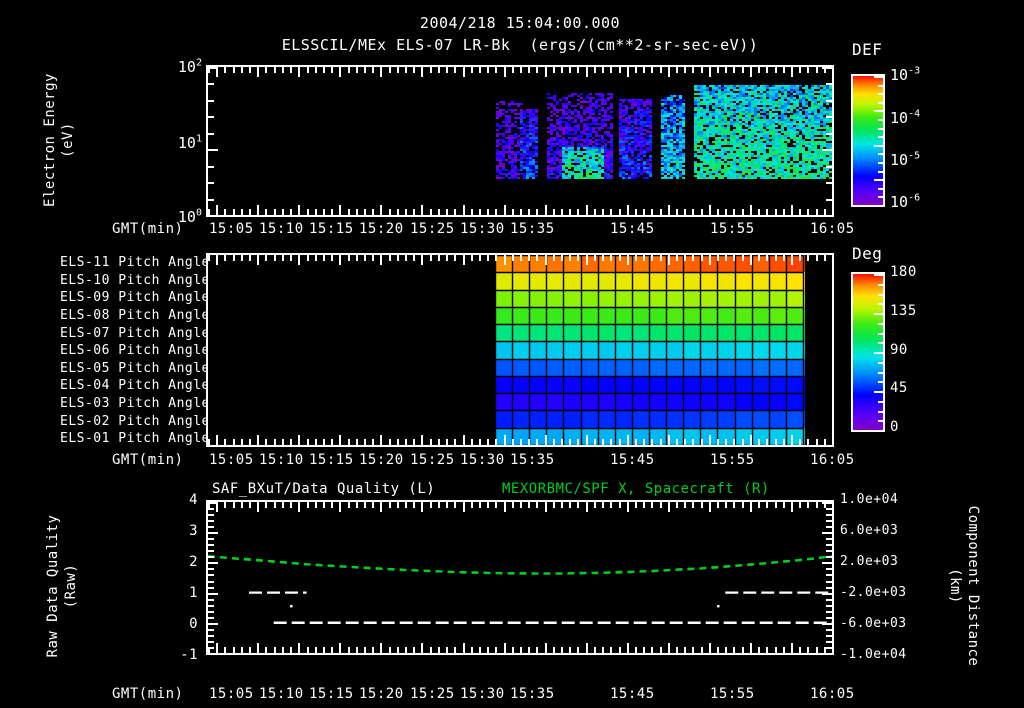  What do you see at coordinates (869, 530) in the screenshot?
I see `quality-y-tick-right: 6.0e+03` at bounding box center [869, 530].